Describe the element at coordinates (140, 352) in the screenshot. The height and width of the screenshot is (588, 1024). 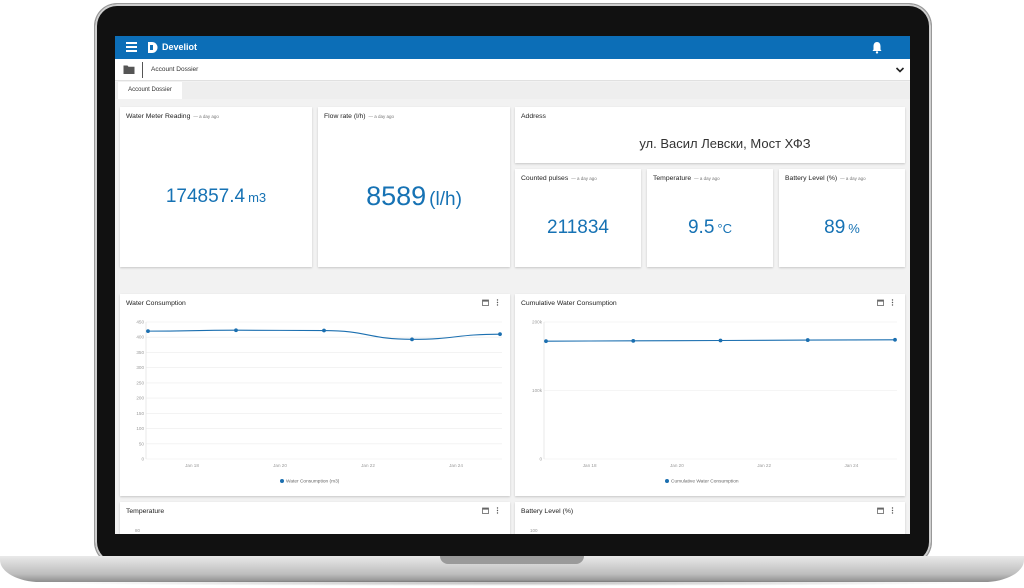
I see `y-tick-label: 350` at that location.